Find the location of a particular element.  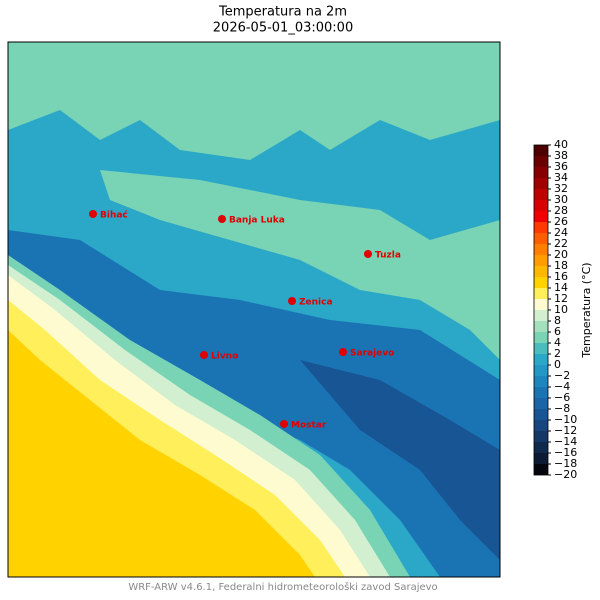

title: Temperatura na 2m is located at coordinates (282, 12).